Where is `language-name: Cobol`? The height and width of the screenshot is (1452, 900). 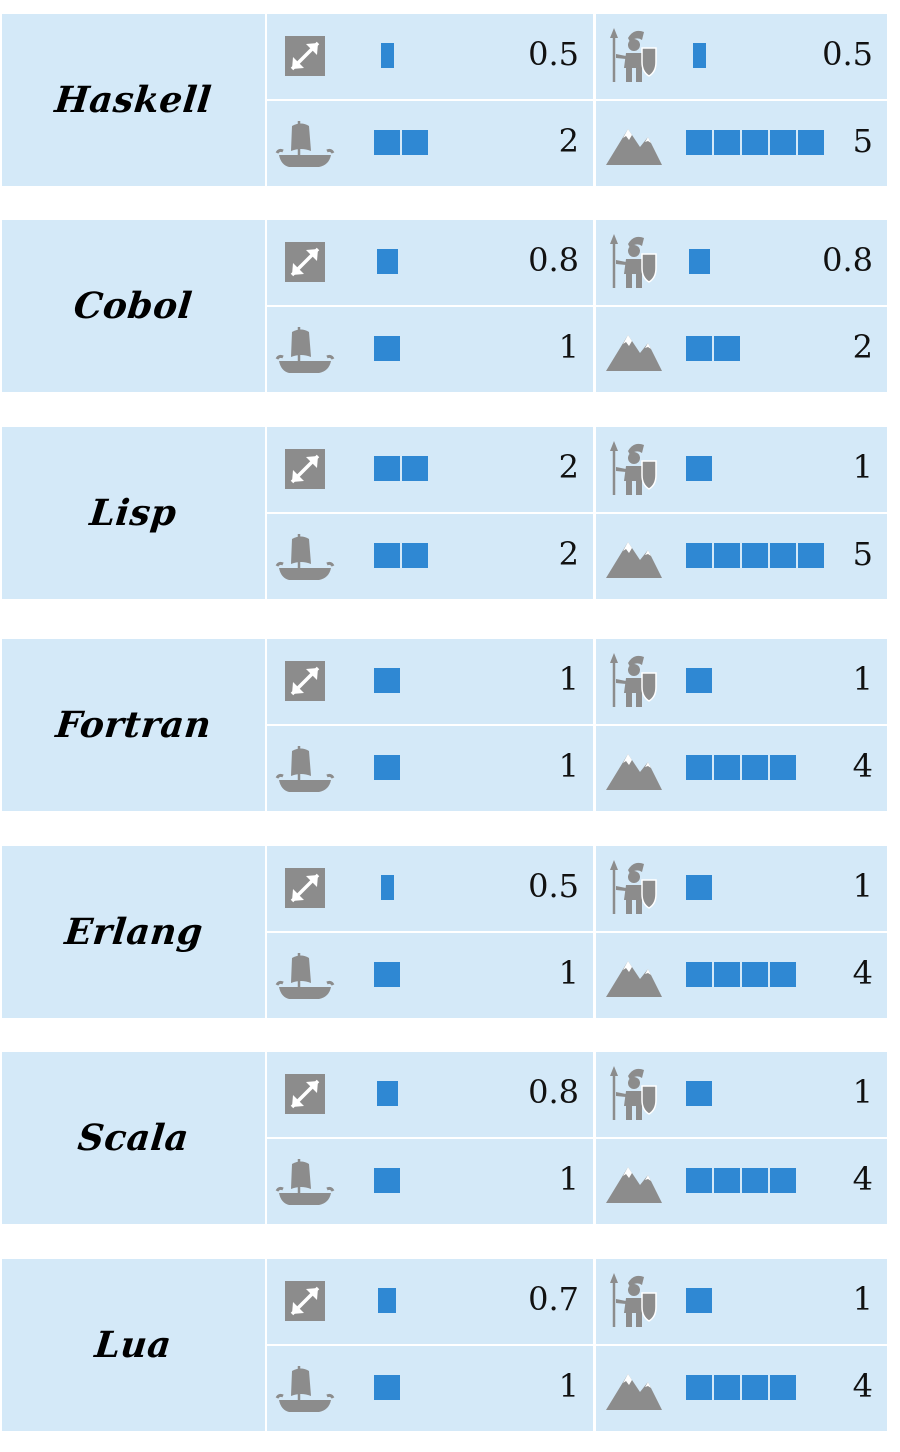 language-name: Cobol is located at coordinates (133, 306).